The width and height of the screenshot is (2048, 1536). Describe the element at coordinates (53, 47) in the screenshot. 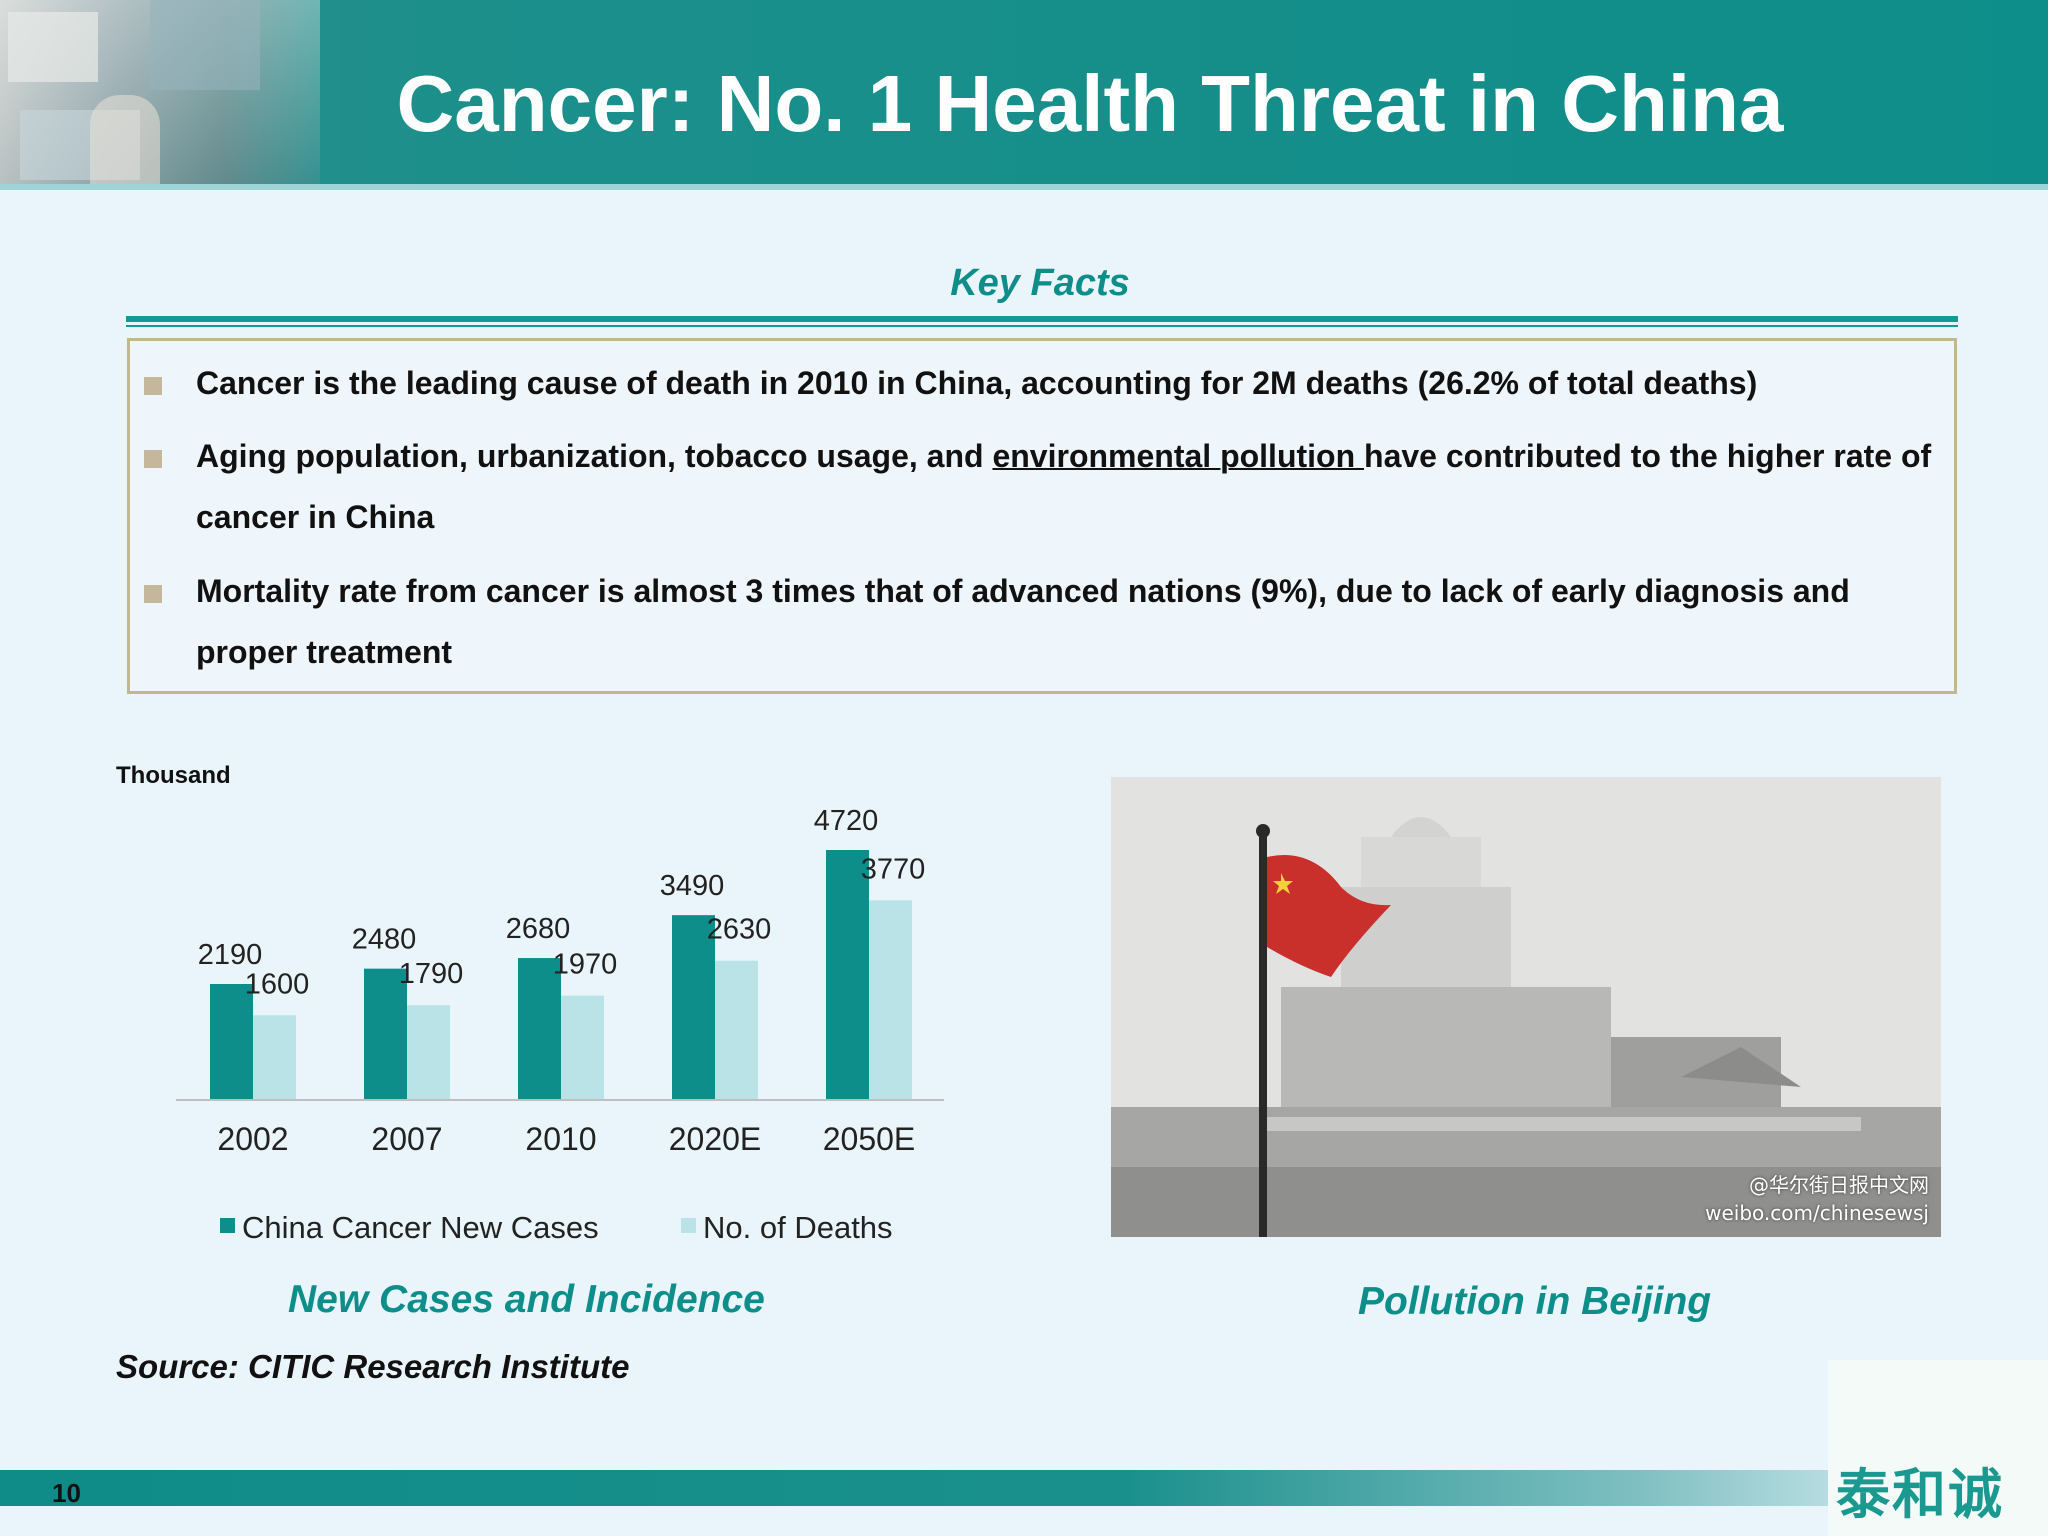

I see `header-photo-equipment` at that location.